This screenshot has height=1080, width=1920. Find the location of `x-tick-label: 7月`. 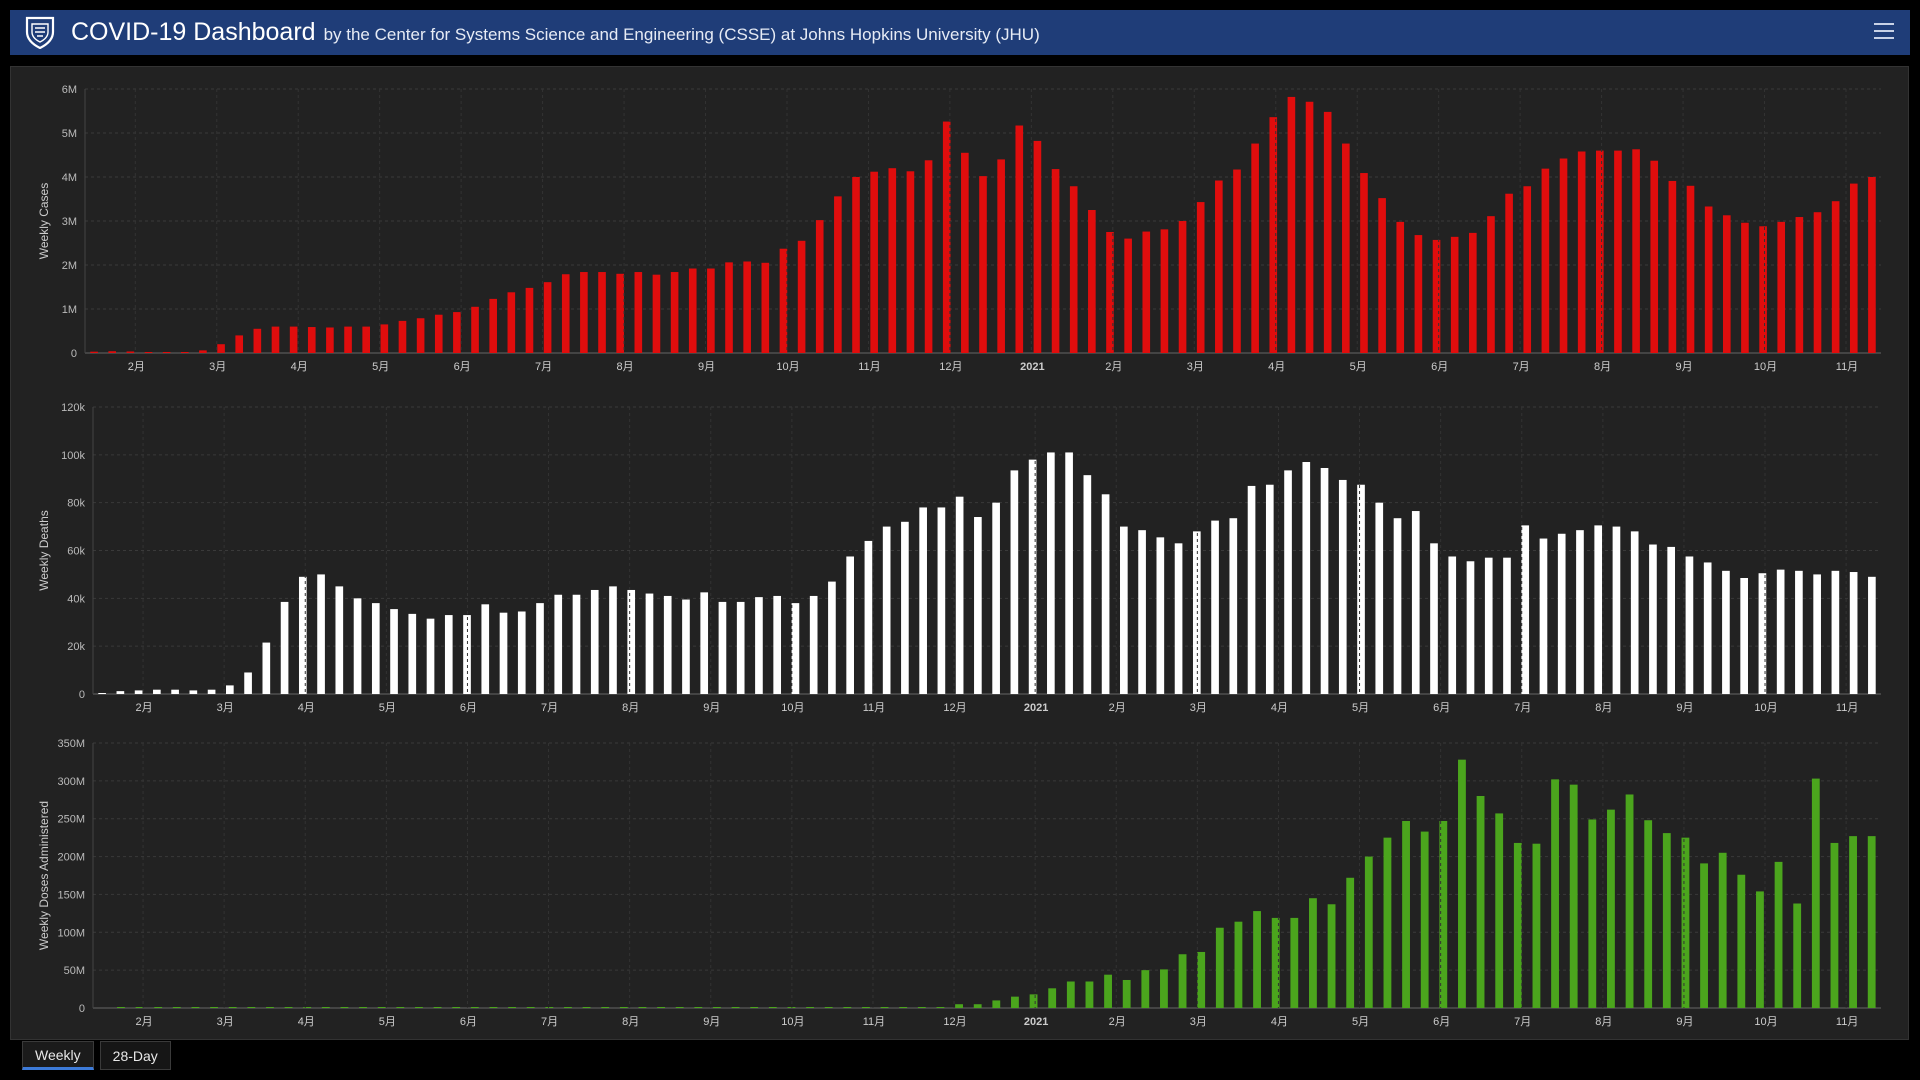

x-tick-label: 7月 is located at coordinates (1522, 1022).